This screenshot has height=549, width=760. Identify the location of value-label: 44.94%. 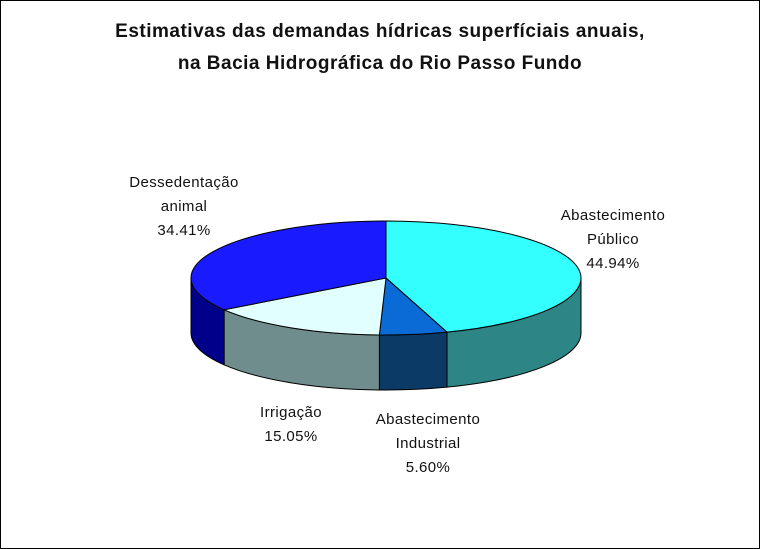
(613, 263).